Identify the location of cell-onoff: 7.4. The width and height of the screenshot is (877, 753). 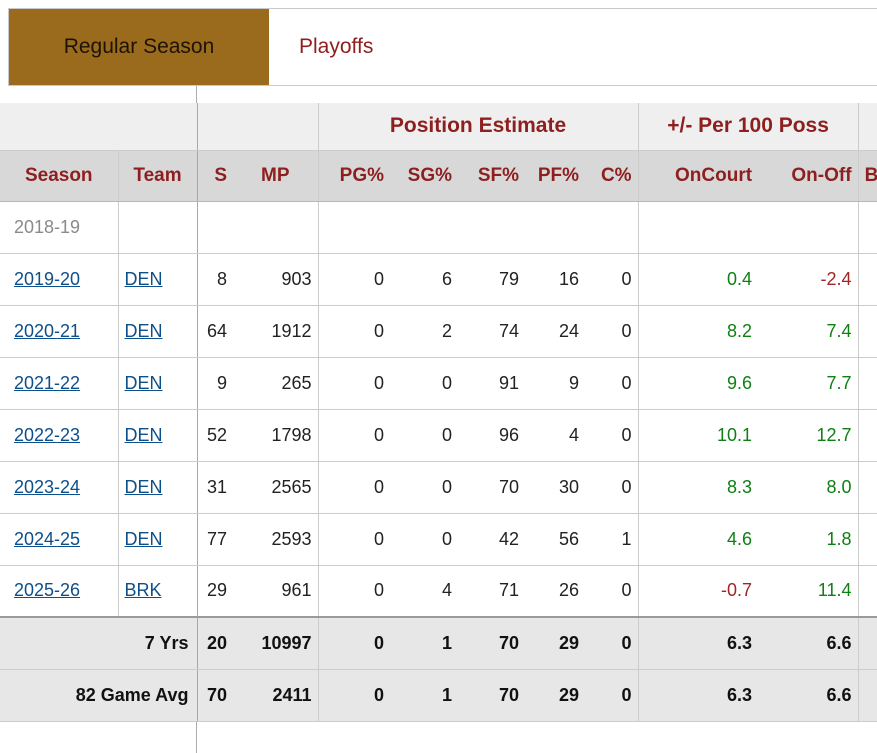
(808, 331).